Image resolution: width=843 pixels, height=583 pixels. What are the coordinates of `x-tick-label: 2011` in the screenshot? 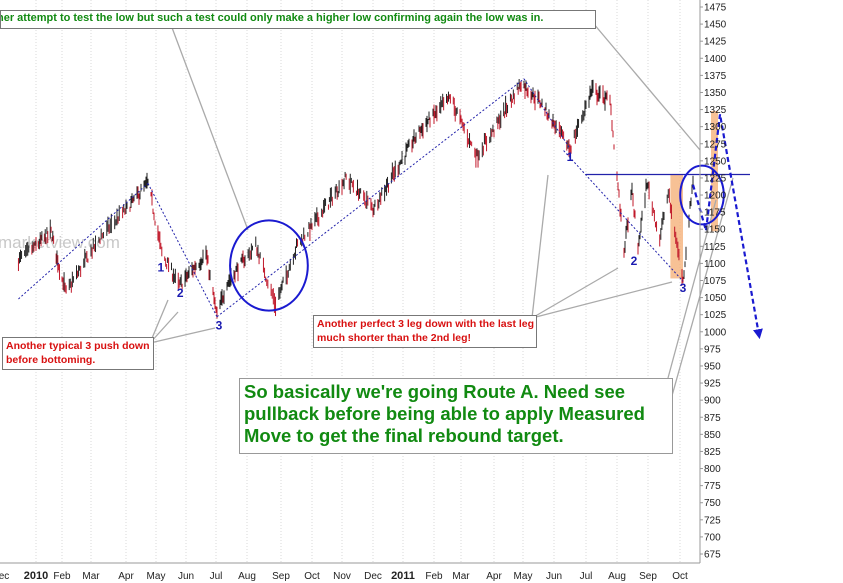 It's located at (403, 576).